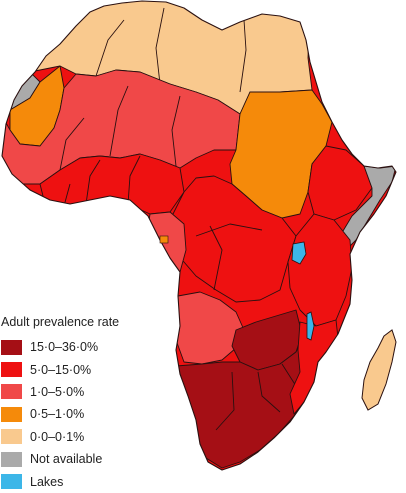  Describe the element at coordinates (281, 154) in the screenshot. I see `region-sudan` at that location.